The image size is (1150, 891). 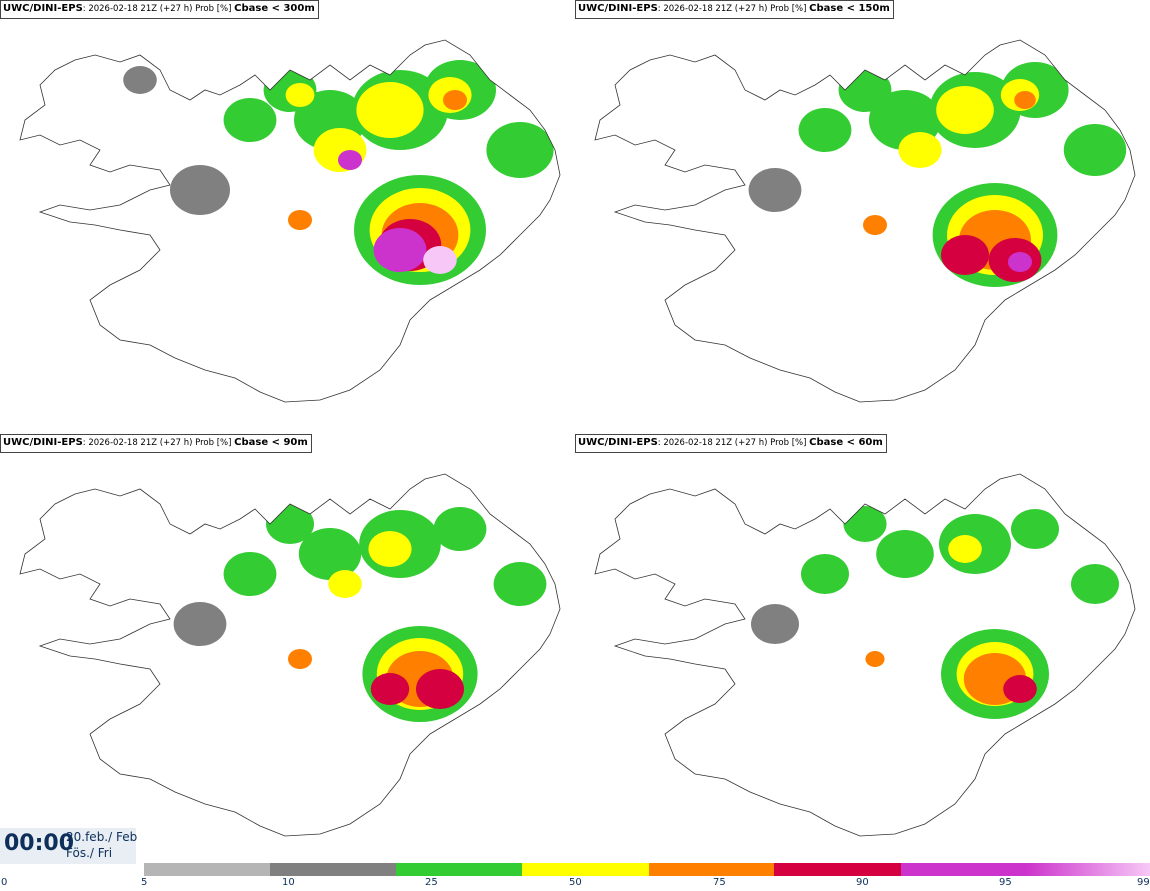 I want to click on colorbar-tick: 75, so click(x=719, y=882).